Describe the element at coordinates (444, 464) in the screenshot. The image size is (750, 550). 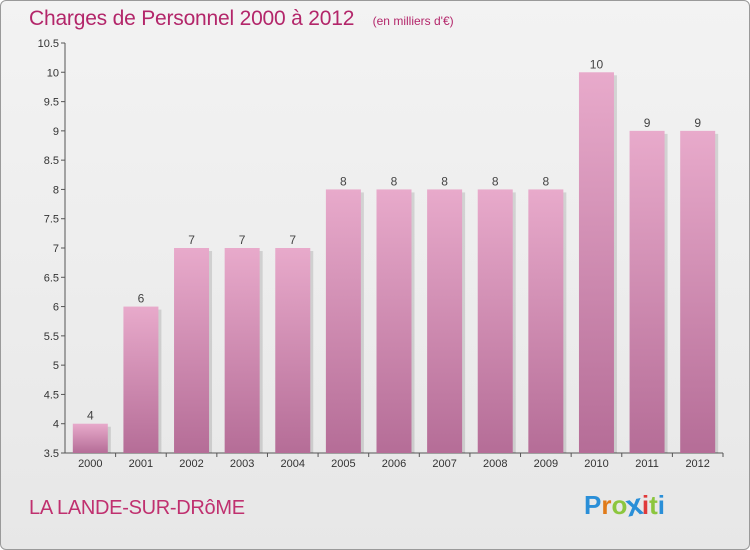
I see `x-tick-label: 2007` at that location.